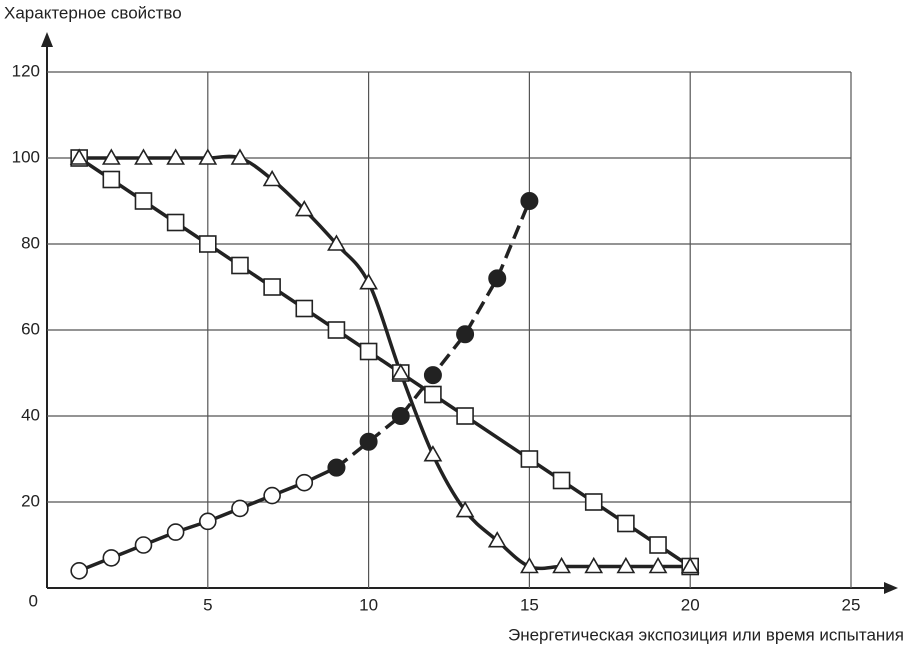 This screenshot has height=651, width=908. Describe the element at coordinates (690, 604) in the screenshot. I see `x-tick-label: 20` at that location.